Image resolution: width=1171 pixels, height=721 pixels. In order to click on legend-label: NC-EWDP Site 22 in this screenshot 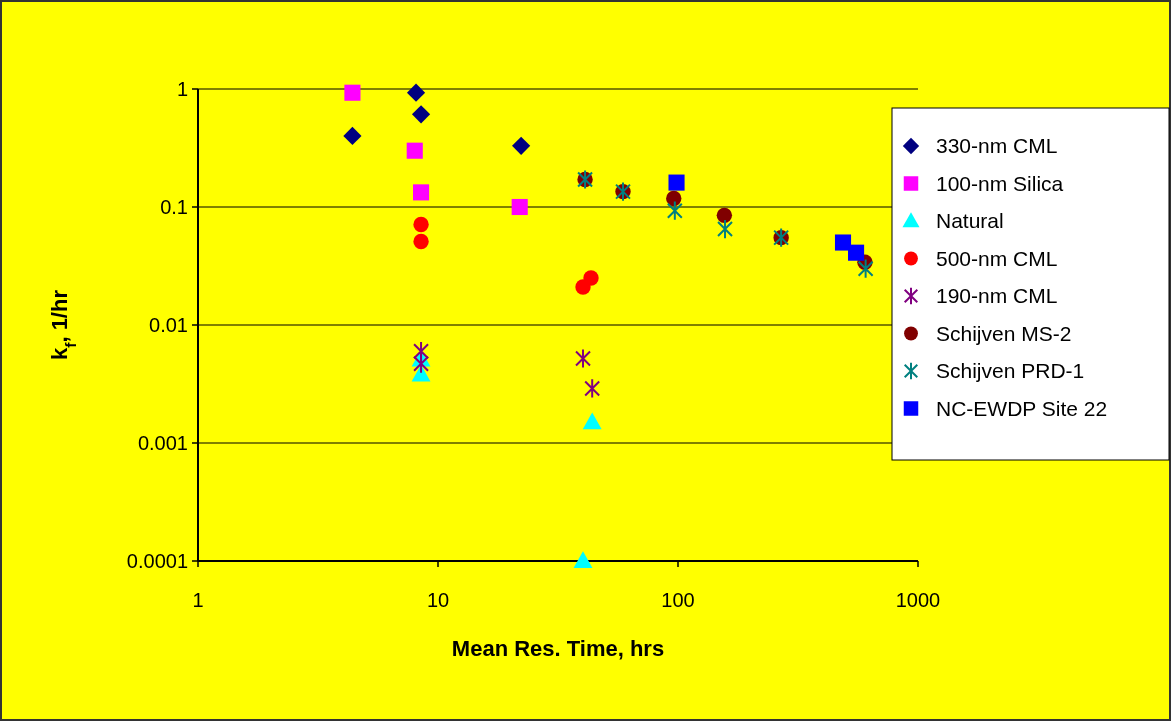, I will do `click(1022, 408)`.